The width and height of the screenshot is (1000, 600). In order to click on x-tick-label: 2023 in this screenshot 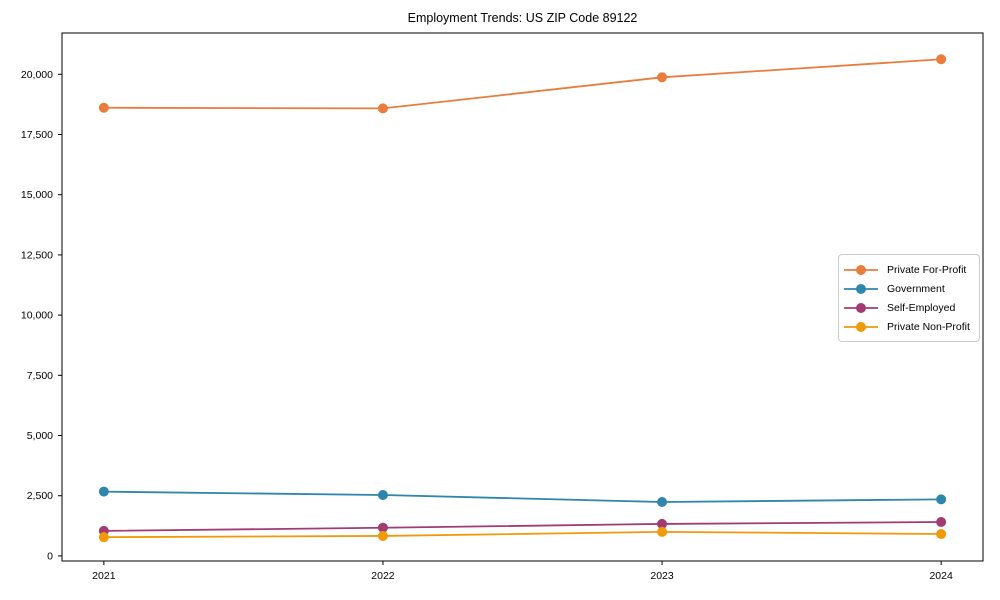, I will do `click(662, 576)`.